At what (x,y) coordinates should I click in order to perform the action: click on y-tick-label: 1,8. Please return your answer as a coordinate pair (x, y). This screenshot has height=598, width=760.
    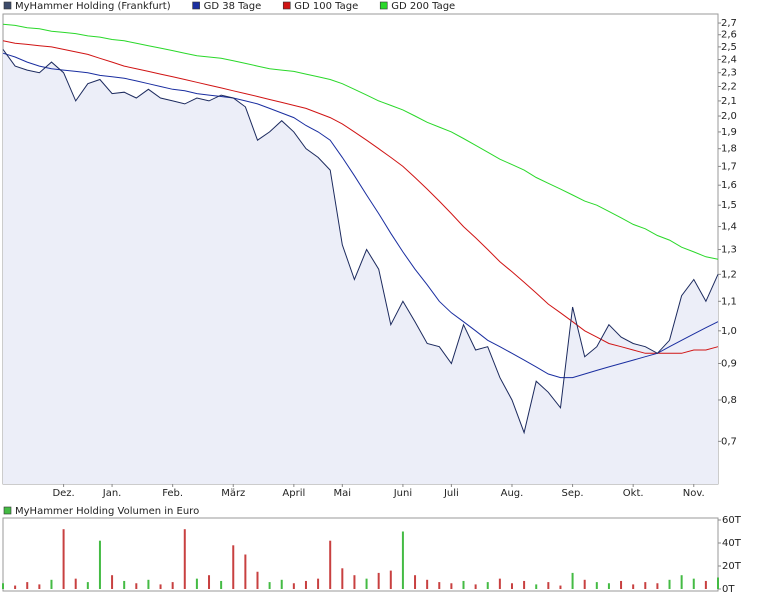
    Looking at the image, I should click on (729, 149).